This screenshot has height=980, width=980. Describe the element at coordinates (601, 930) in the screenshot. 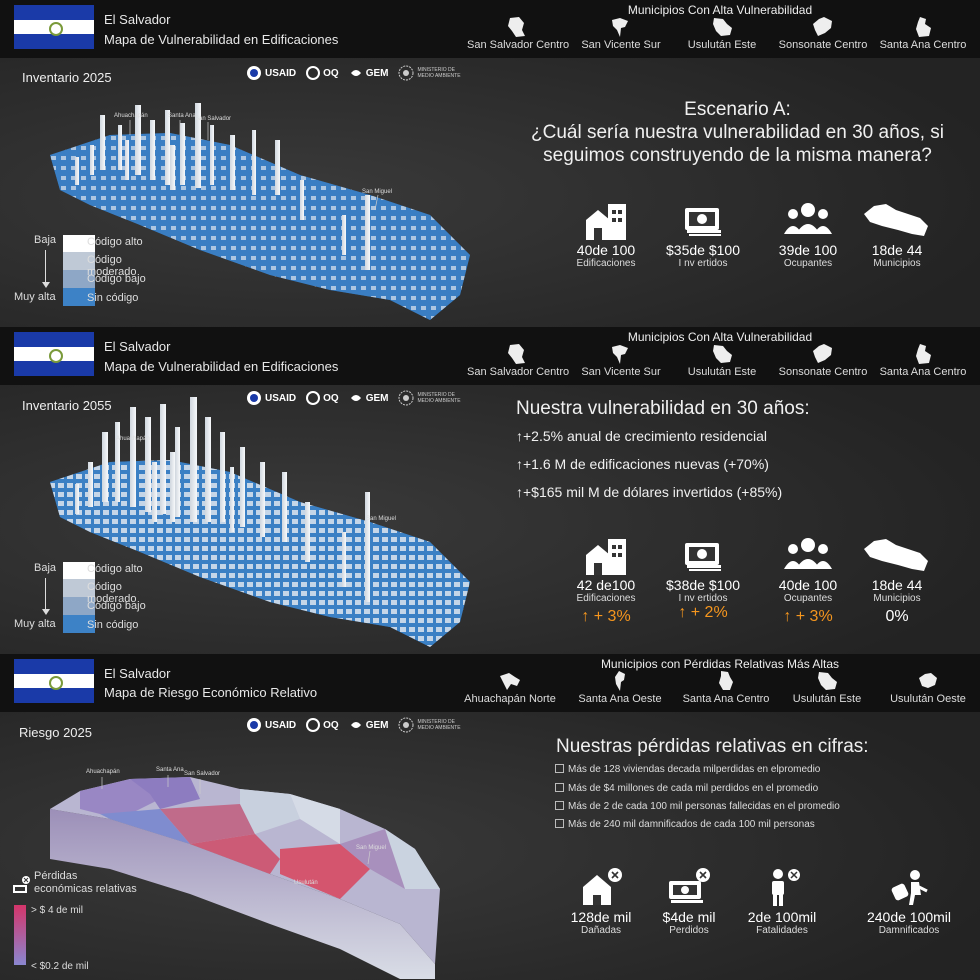

I see `stat-unit: Dañadas` at that location.